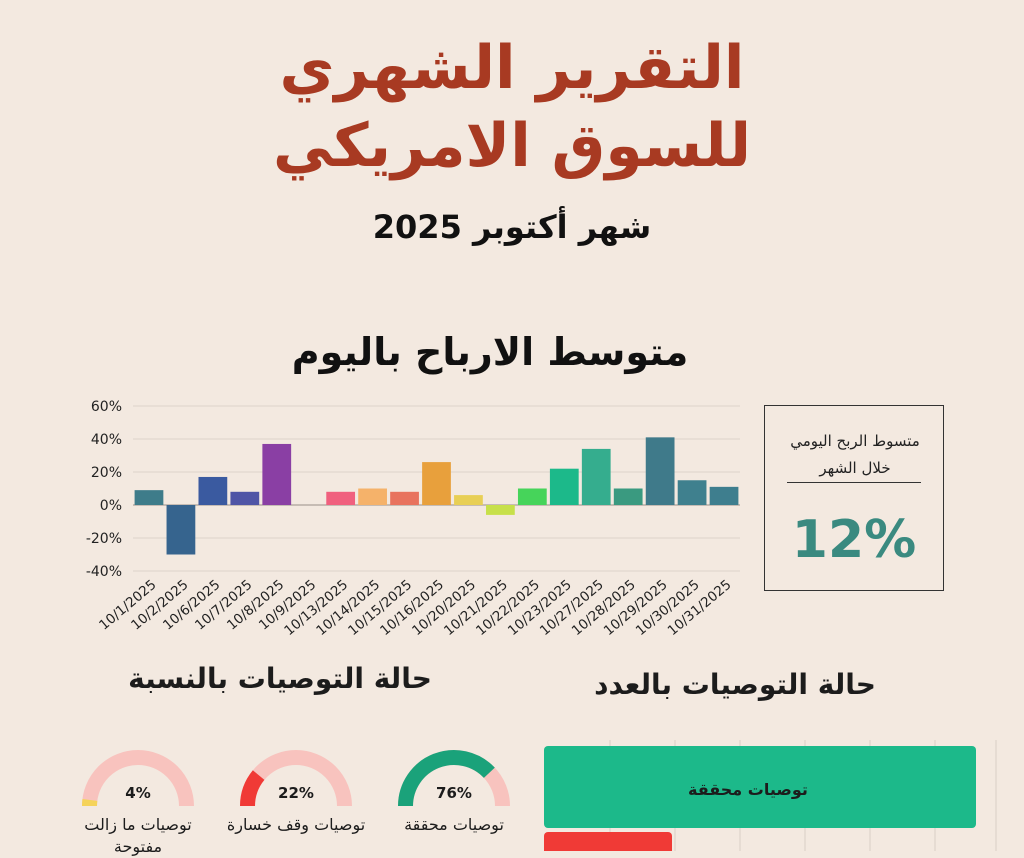 The width and height of the screenshot is (1024, 858). Describe the element at coordinates (138, 836) in the screenshot. I see `gauge-open-label: توصيات ما زالت مفتوحة` at that location.